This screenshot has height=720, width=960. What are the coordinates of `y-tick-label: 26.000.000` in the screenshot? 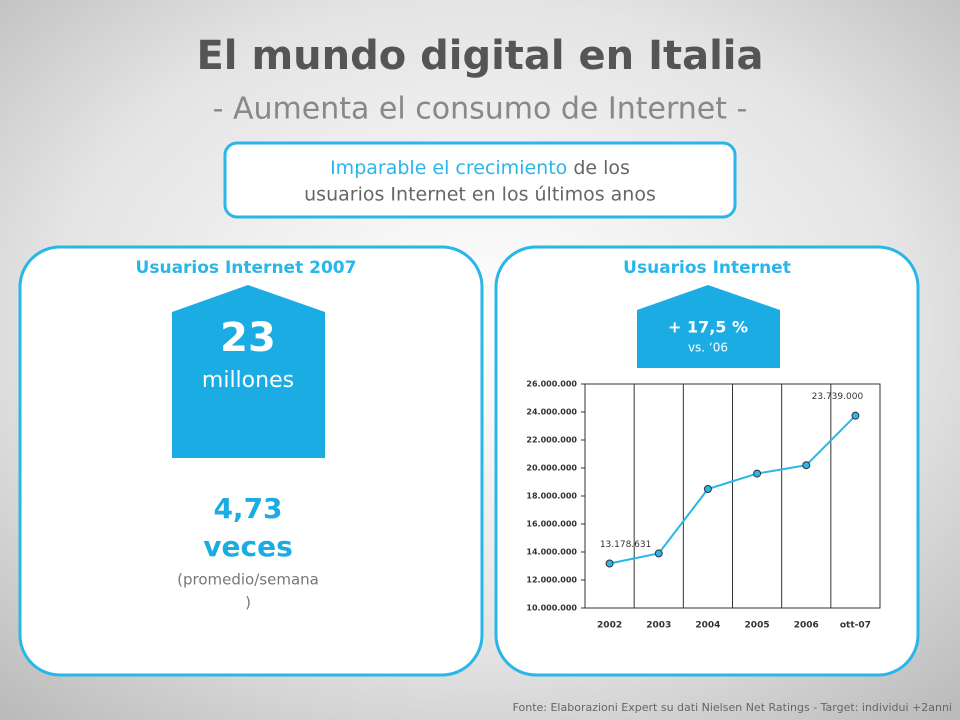 It's located at (551, 384).